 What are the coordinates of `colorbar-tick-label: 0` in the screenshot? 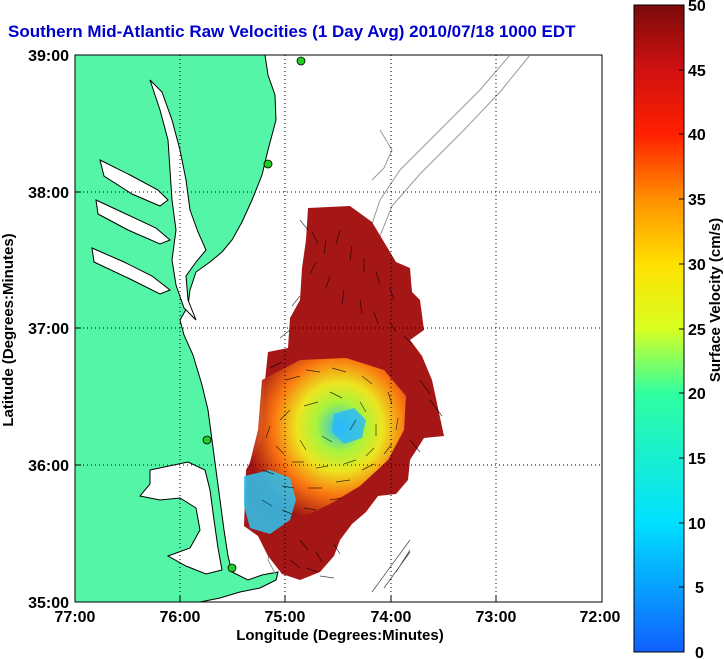 It's located at (699, 652).